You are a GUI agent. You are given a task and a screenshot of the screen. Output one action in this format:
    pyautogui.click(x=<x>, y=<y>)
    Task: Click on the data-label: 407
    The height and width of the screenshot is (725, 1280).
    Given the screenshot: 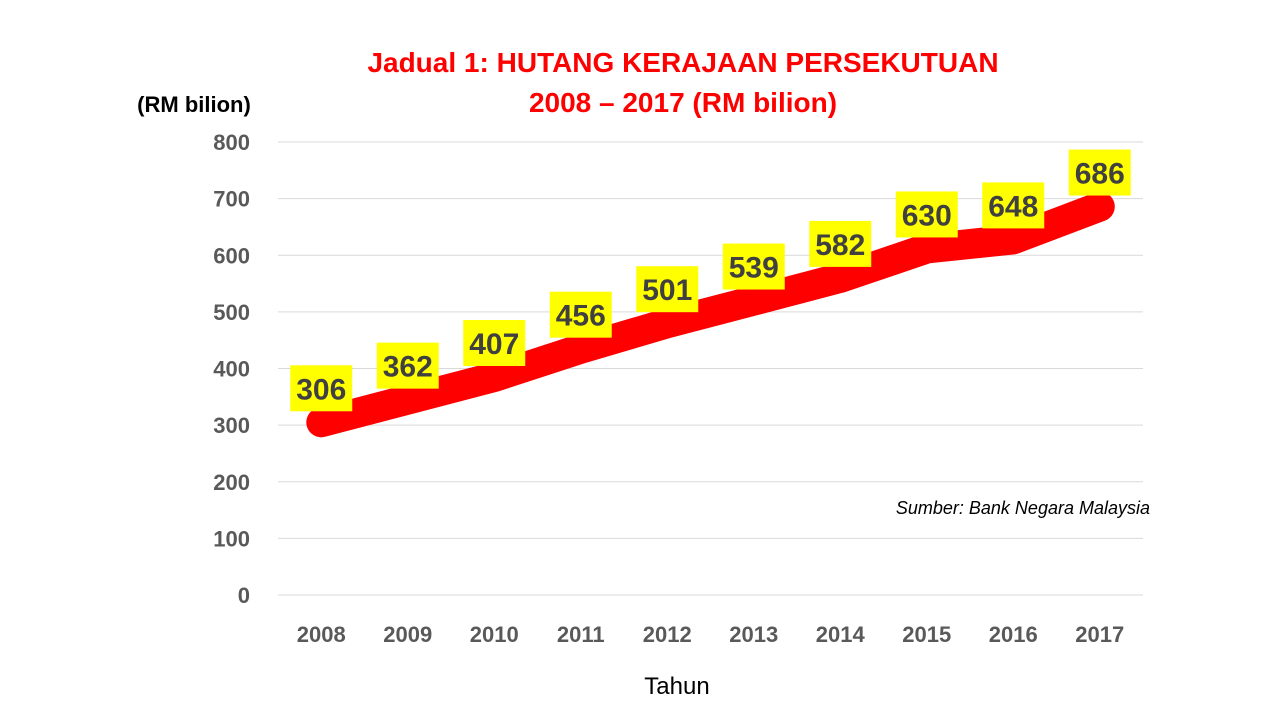 What is the action you would take?
    pyautogui.click(x=494, y=344)
    